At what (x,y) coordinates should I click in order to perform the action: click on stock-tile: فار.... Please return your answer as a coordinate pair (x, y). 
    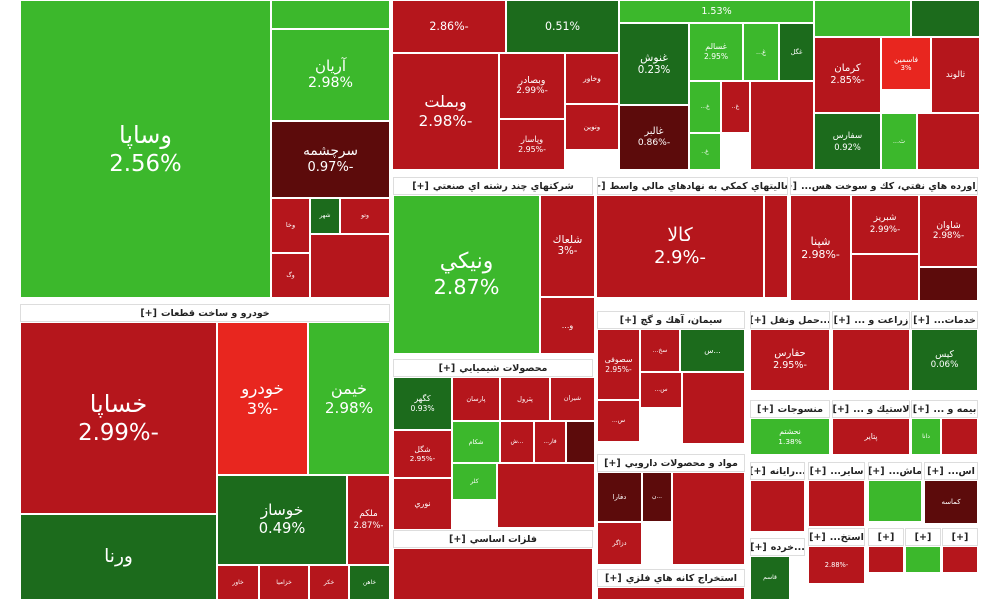
    Looking at the image, I should click on (550, 442).